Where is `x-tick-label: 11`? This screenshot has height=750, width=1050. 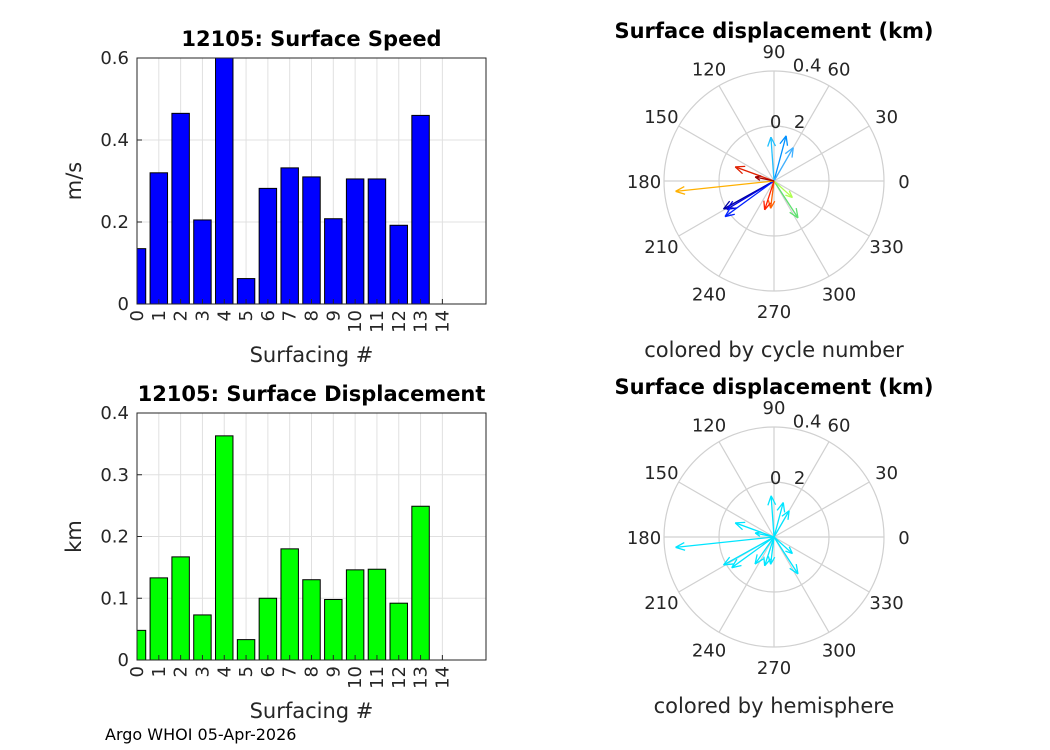 x-tick-label: 11 is located at coordinates (377, 321).